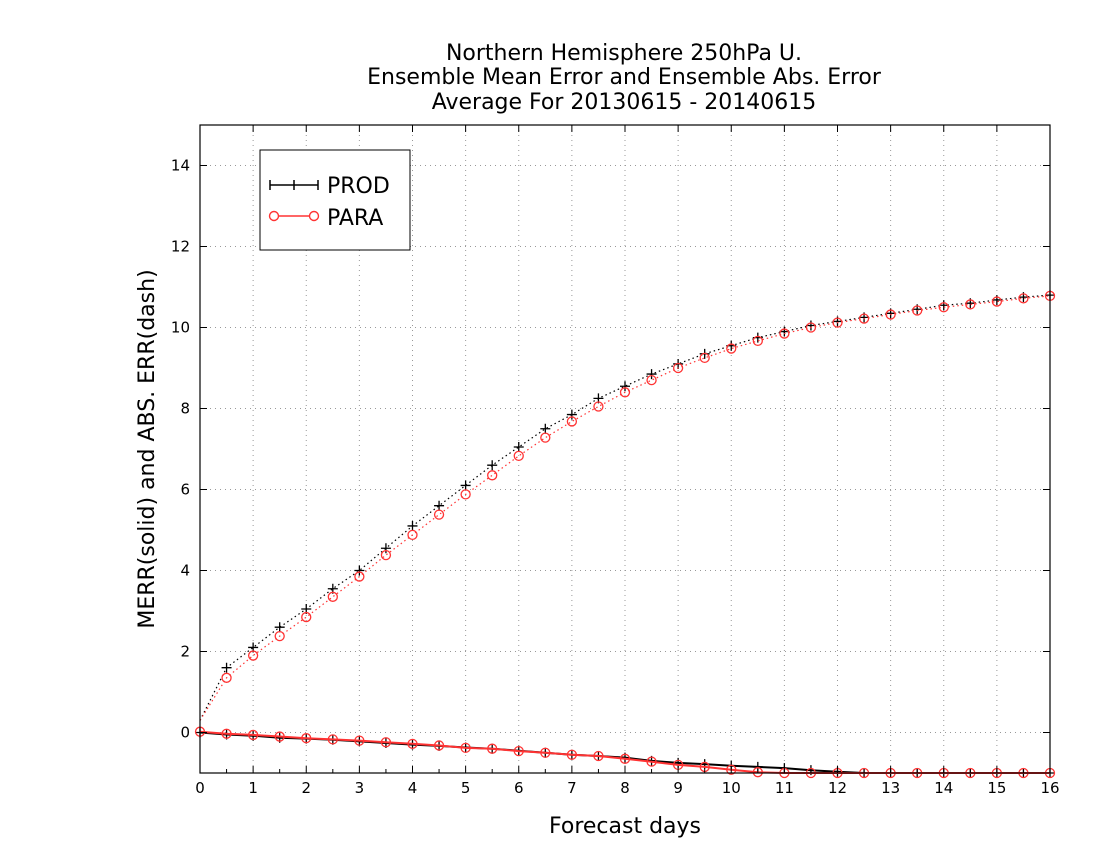  I want to click on y-tick-label: 10, so click(180, 328).